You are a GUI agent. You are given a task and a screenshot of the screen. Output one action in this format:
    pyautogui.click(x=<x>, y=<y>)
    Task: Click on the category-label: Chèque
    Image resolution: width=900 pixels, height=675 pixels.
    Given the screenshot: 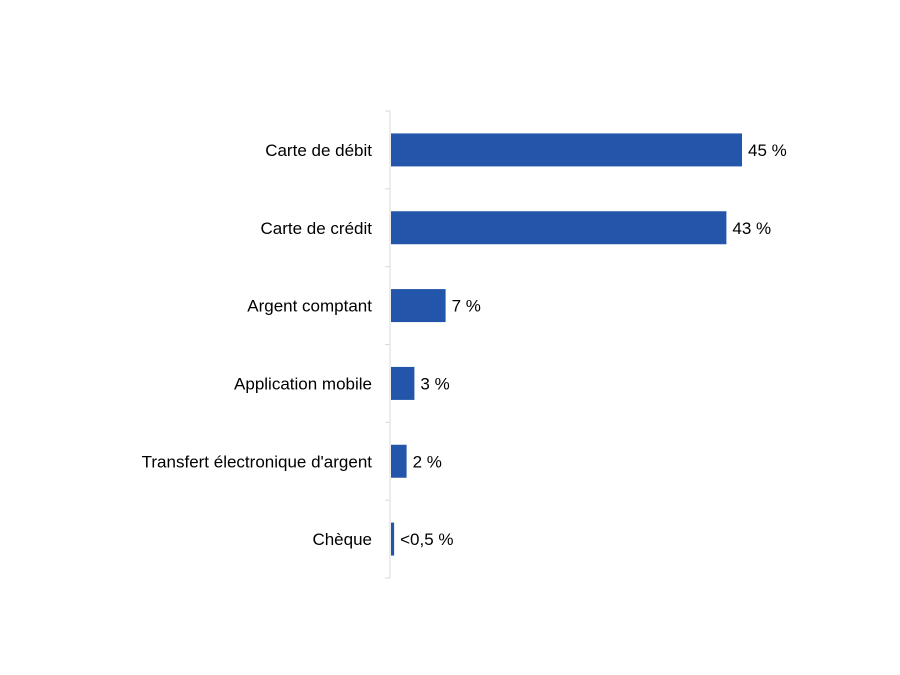 What is the action you would take?
    pyautogui.click(x=342, y=539)
    